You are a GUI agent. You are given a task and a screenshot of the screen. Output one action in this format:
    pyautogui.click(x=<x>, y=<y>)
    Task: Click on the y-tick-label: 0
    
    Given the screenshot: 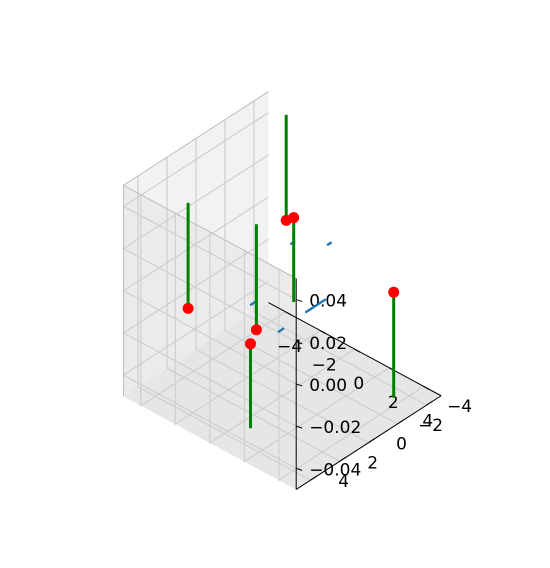 What is the action you would take?
    pyautogui.click(x=401, y=445)
    